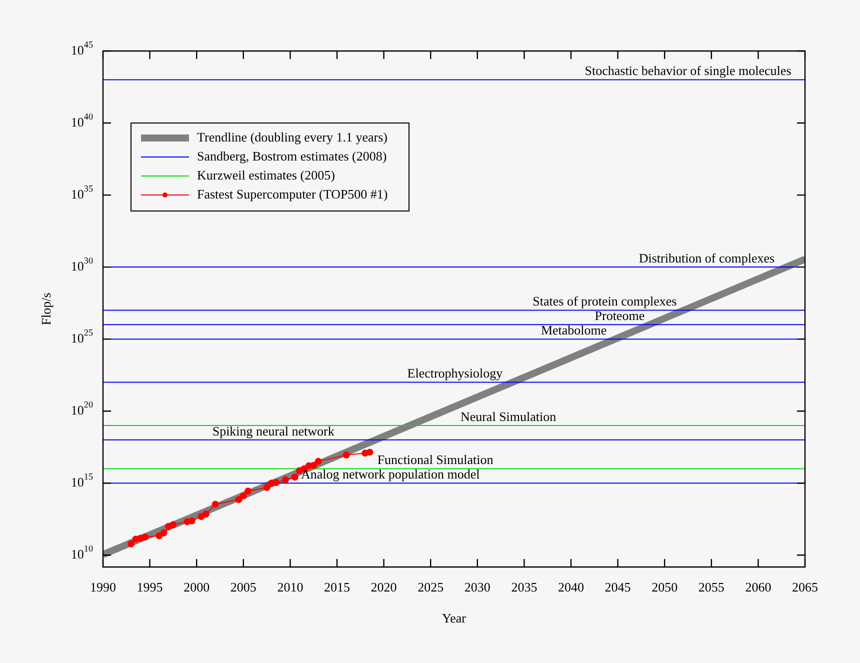  What do you see at coordinates (266, 174) in the screenshot?
I see `legend-label: Kurzweil estimates (2005)` at bounding box center [266, 174].